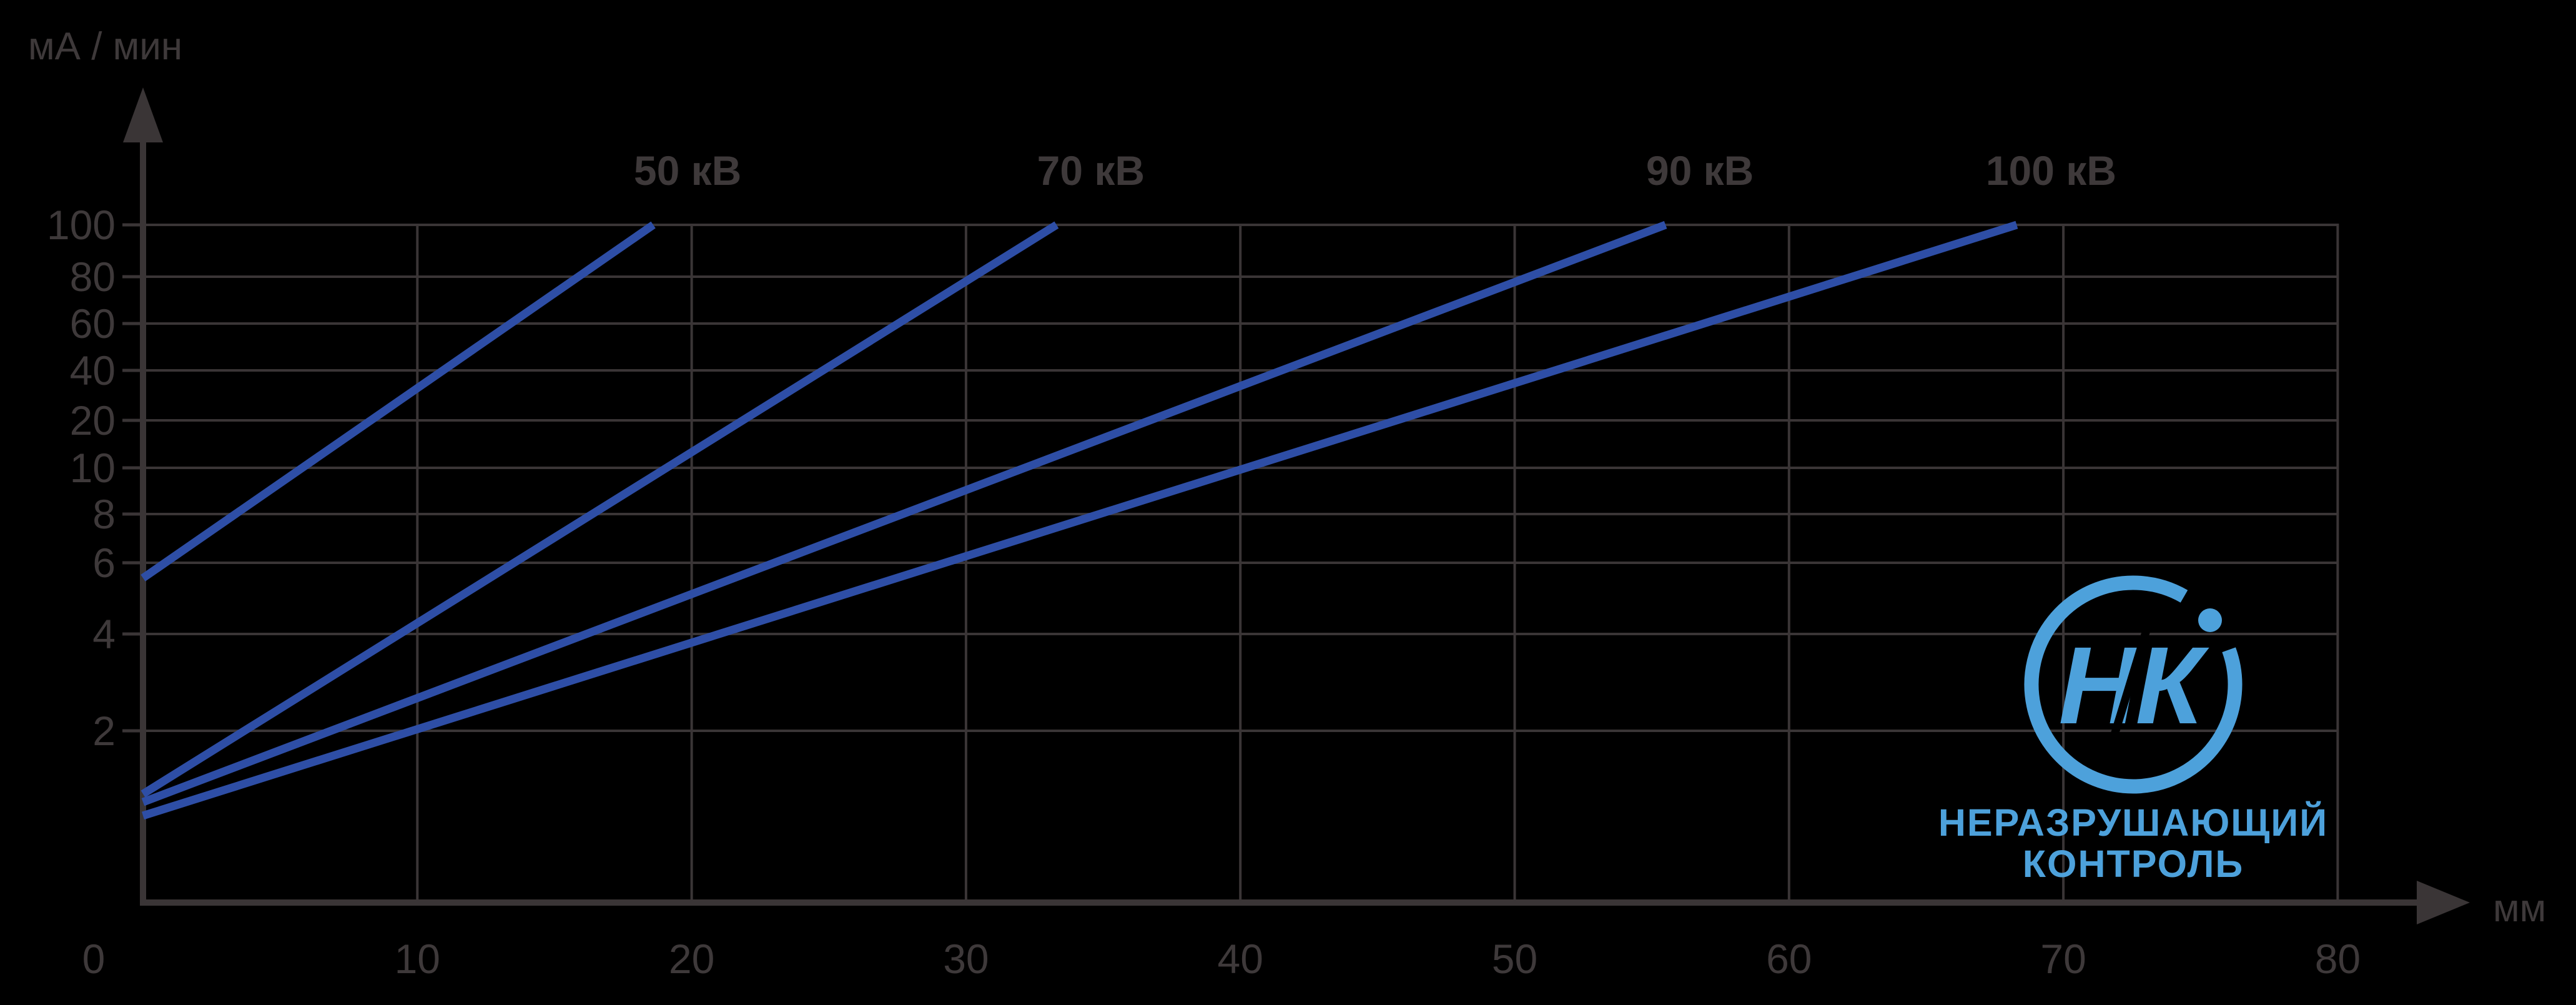  Describe the element at coordinates (93, 420) in the screenshot. I see `y-tick-label: 20` at that location.